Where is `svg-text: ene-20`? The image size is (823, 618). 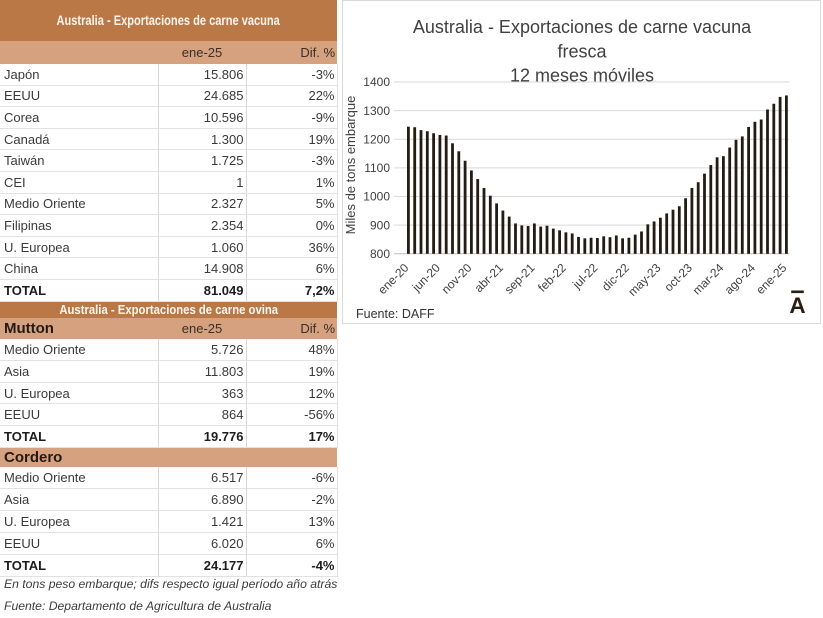 svg-text: ene-20 is located at coordinates (393, 278).